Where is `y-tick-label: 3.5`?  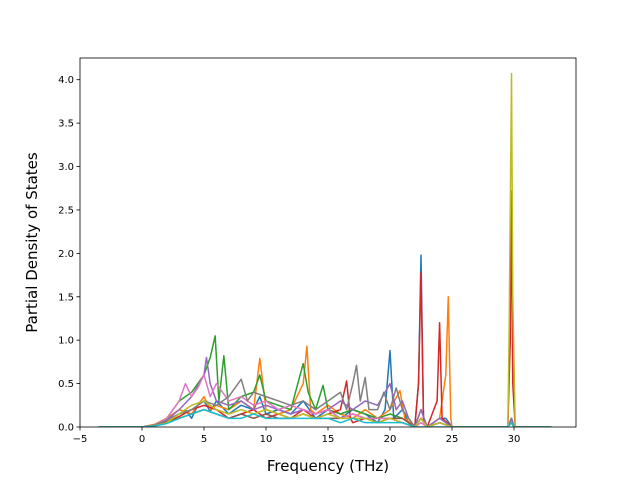 y-tick-label: 3.5 is located at coordinates (66, 124).